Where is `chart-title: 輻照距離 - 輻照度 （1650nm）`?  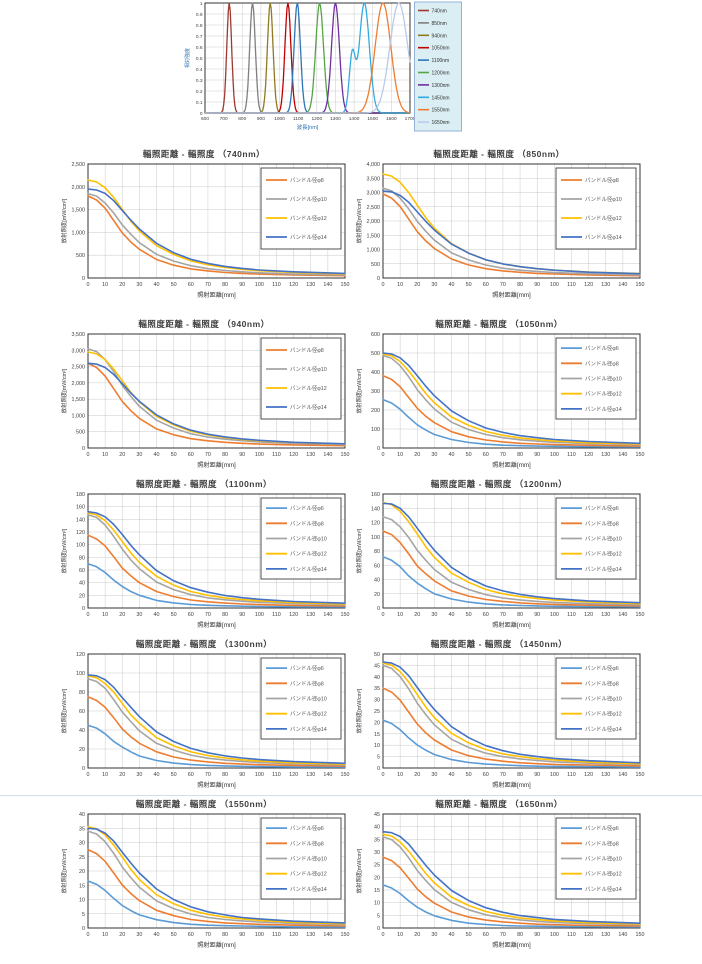
chart-title: 輻照距離 - 輻照度 （1650nm） is located at coordinates (499, 804).